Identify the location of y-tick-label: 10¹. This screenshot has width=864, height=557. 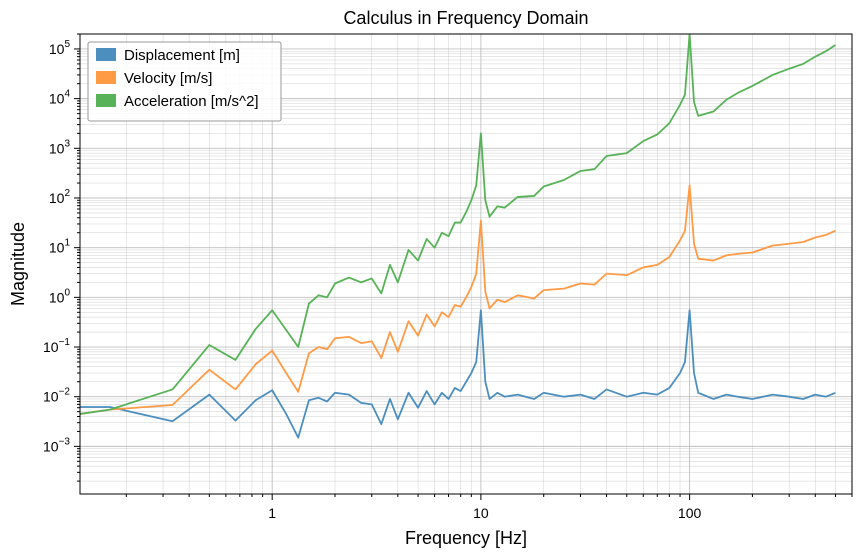
(60, 247).